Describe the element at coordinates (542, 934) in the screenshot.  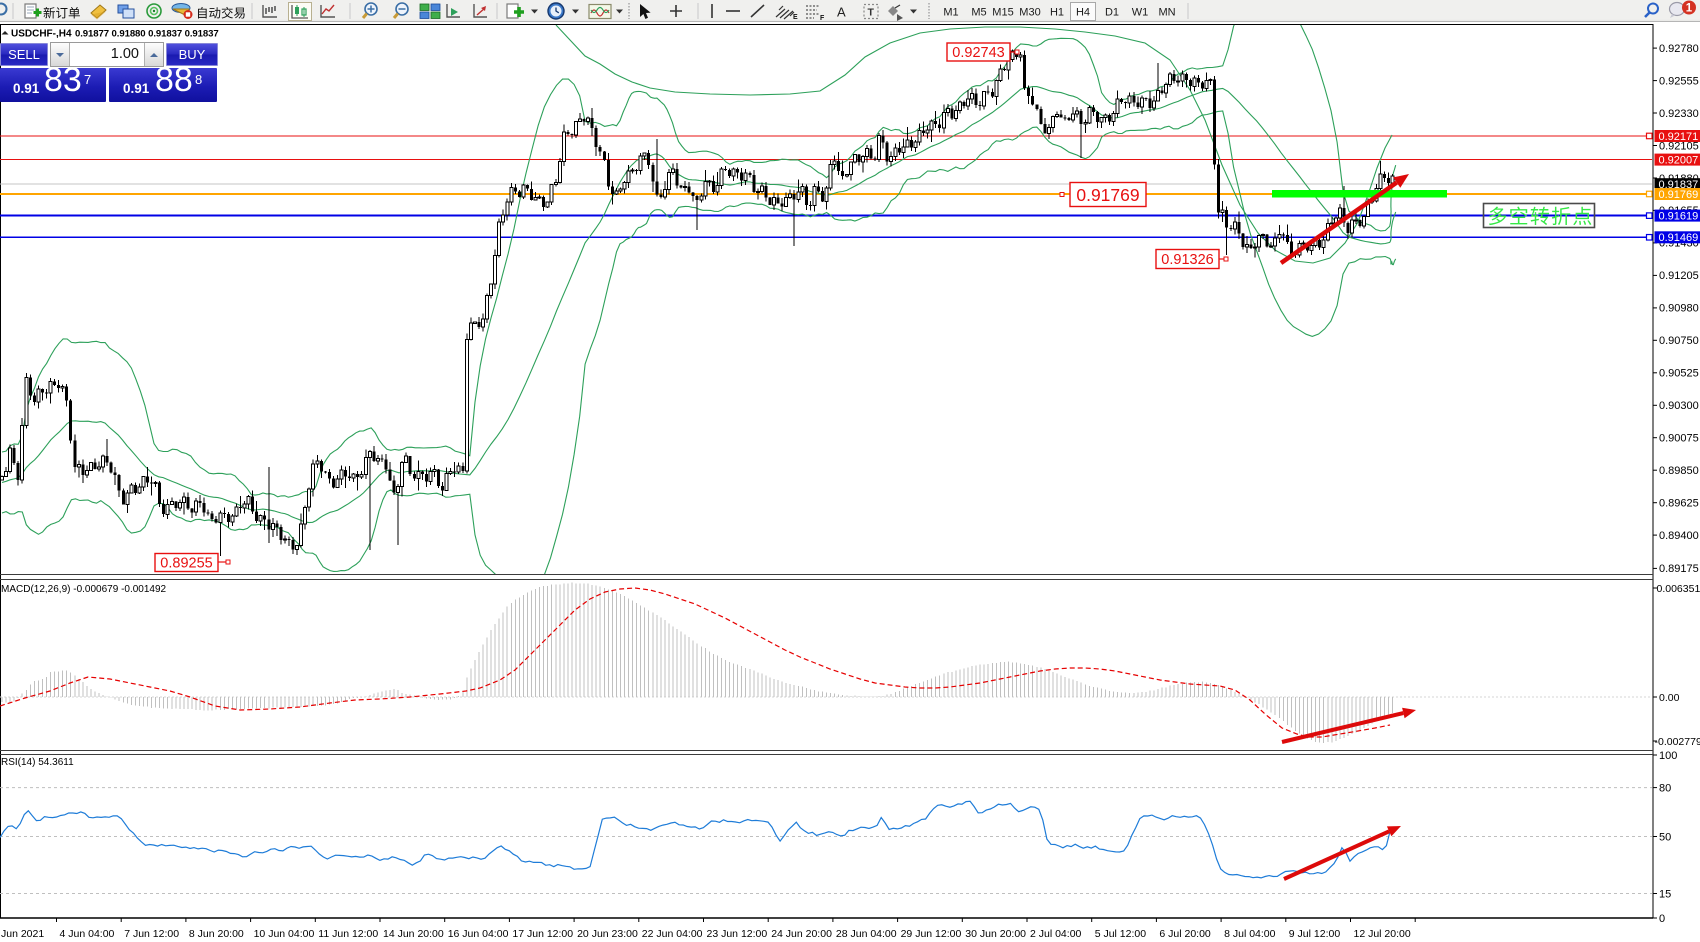
I see `svg-text: 17 Jun 12:00` at that location.